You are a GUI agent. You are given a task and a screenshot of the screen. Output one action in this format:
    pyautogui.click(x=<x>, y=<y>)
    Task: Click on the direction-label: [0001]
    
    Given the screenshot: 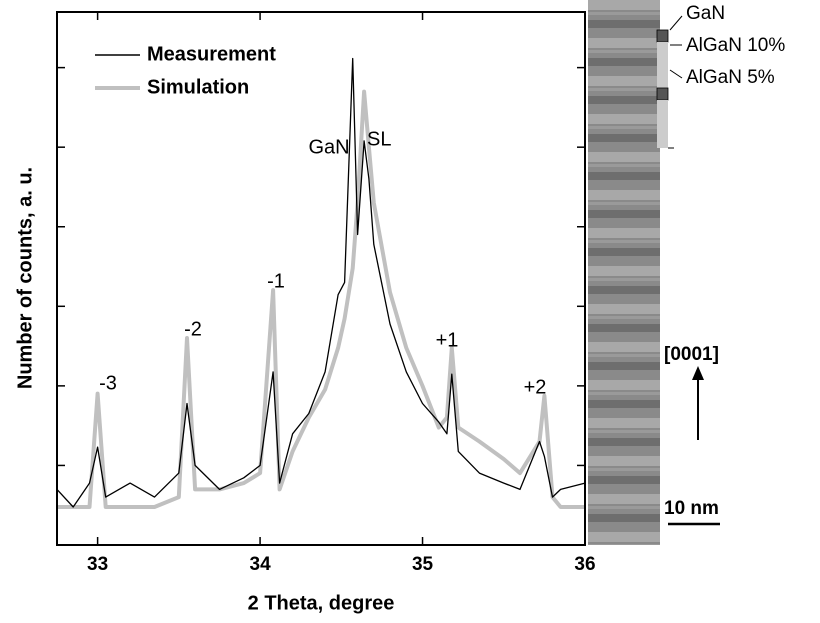 What is the action you would take?
    pyautogui.click(x=691, y=354)
    